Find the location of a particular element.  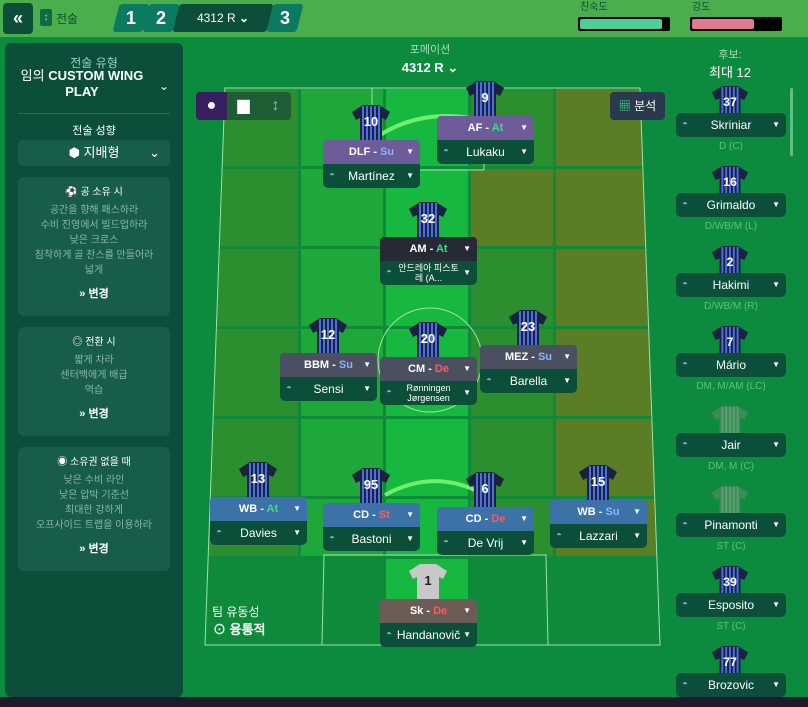

role-dropdown: WB - At ▼ is located at coordinates (258, 509).